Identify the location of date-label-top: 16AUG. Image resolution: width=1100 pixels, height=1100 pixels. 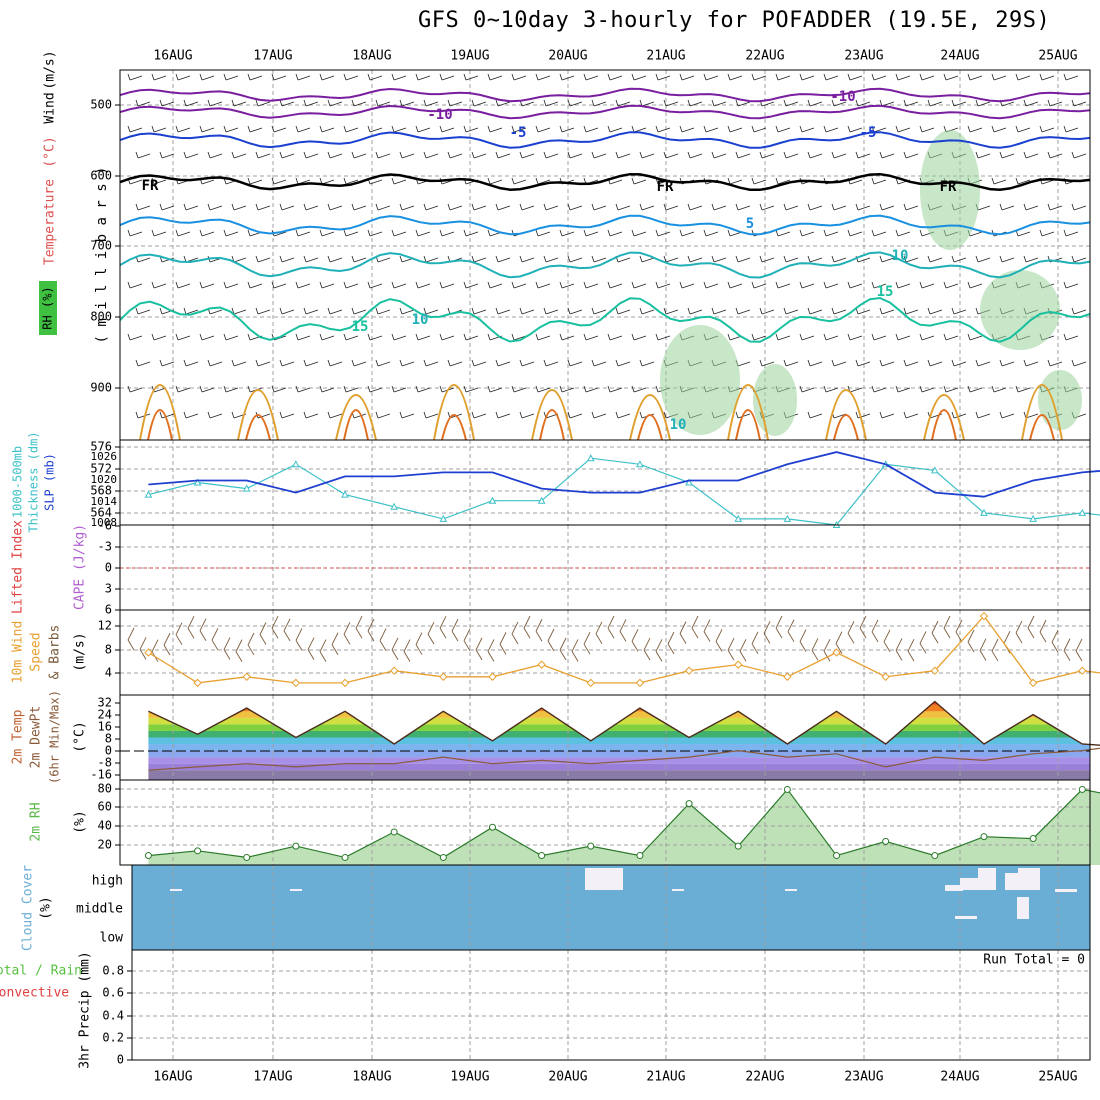
(172, 56).